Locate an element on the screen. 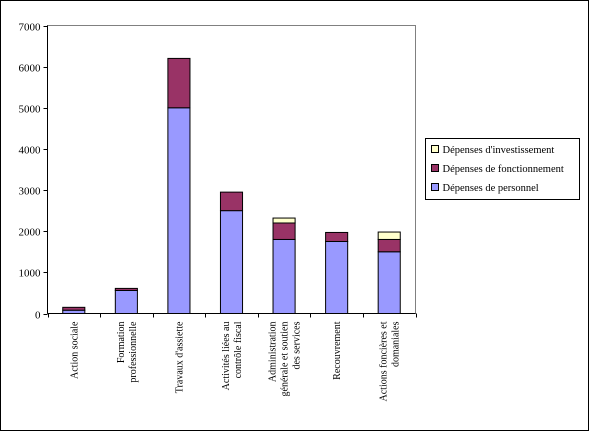  y-tick-label: 0 is located at coordinates (38, 316).